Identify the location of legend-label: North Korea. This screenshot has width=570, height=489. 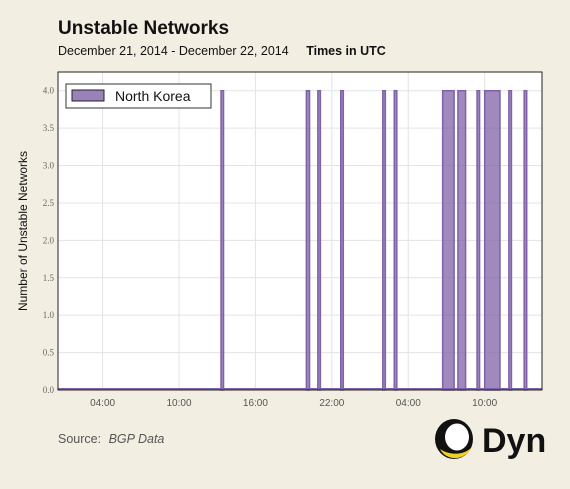
(153, 96).